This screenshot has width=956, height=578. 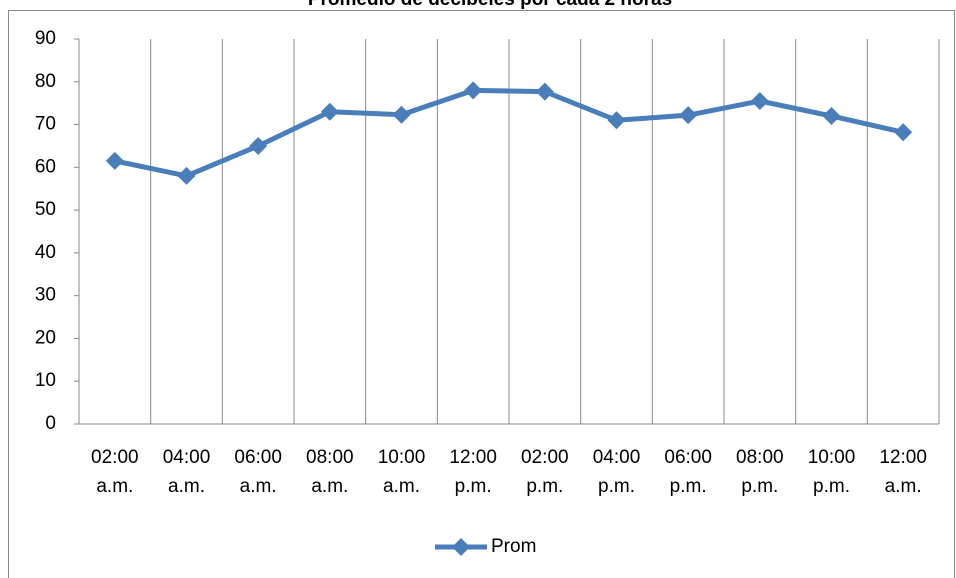 I want to click on x-tick-label: 06:00 p.m., so click(x=688, y=472).